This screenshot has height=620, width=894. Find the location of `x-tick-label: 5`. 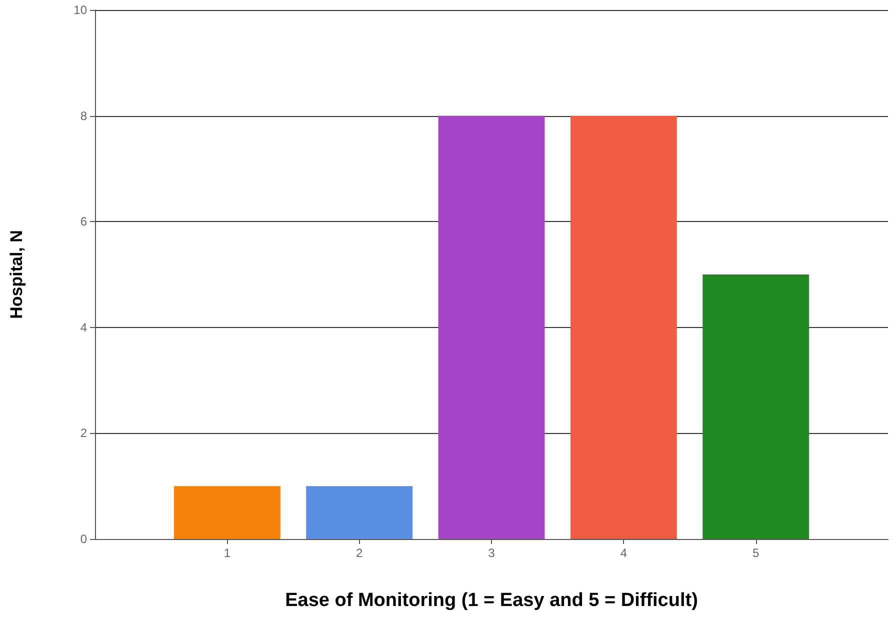

x-tick-label: 5 is located at coordinates (756, 553).